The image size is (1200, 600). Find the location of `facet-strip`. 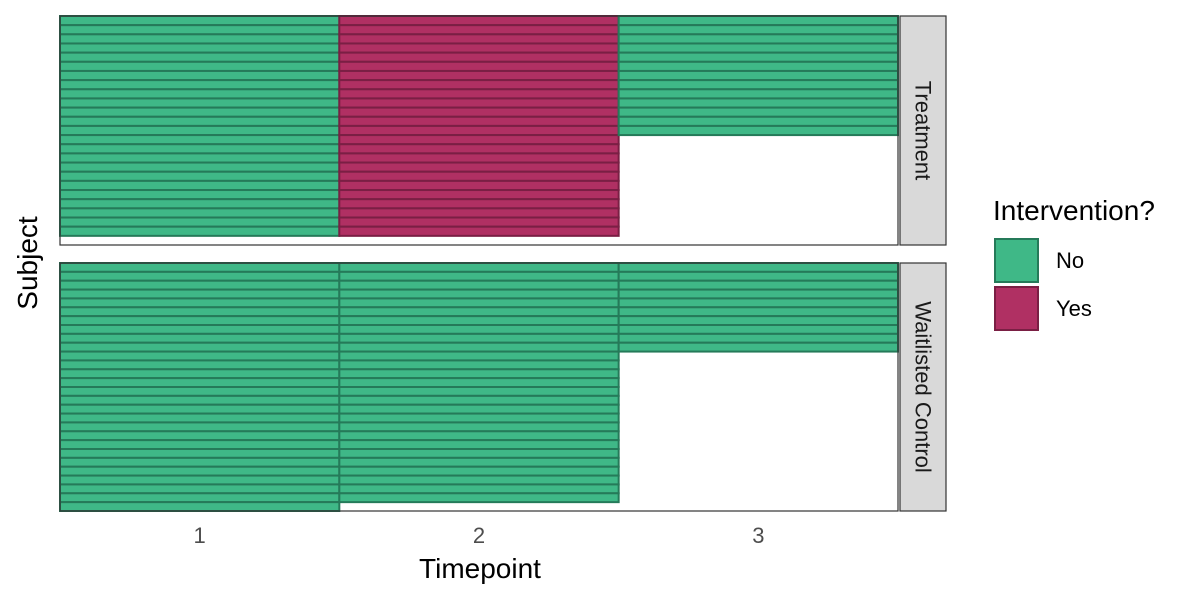

facet-strip is located at coordinates (923, 387).